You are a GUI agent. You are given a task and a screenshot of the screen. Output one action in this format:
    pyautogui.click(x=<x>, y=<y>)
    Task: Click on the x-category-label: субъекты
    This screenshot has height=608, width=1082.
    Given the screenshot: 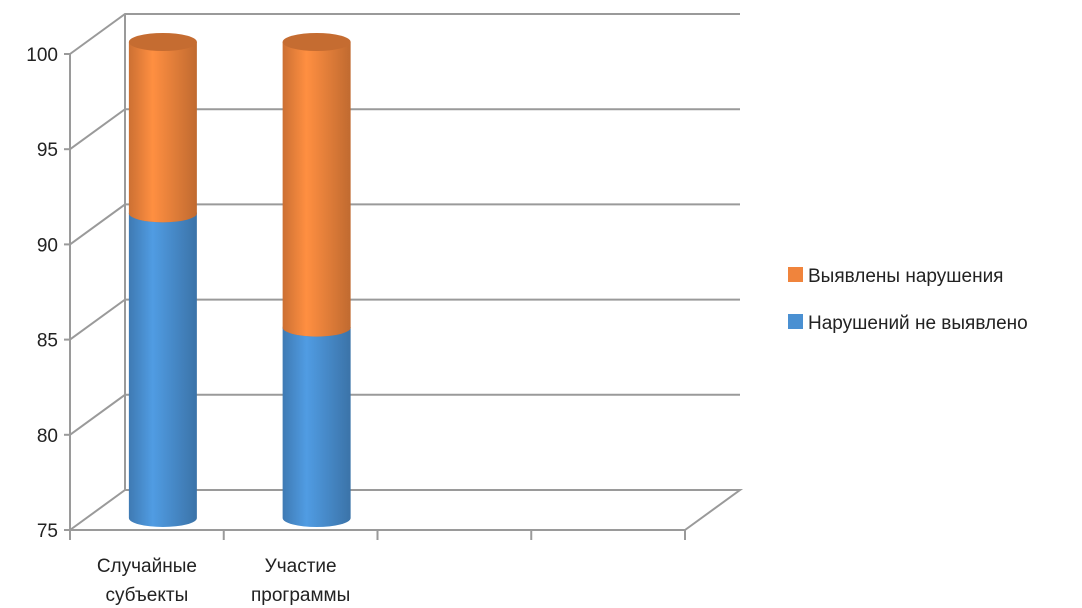 What is the action you would take?
    pyautogui.click(x=146, y=595)
    